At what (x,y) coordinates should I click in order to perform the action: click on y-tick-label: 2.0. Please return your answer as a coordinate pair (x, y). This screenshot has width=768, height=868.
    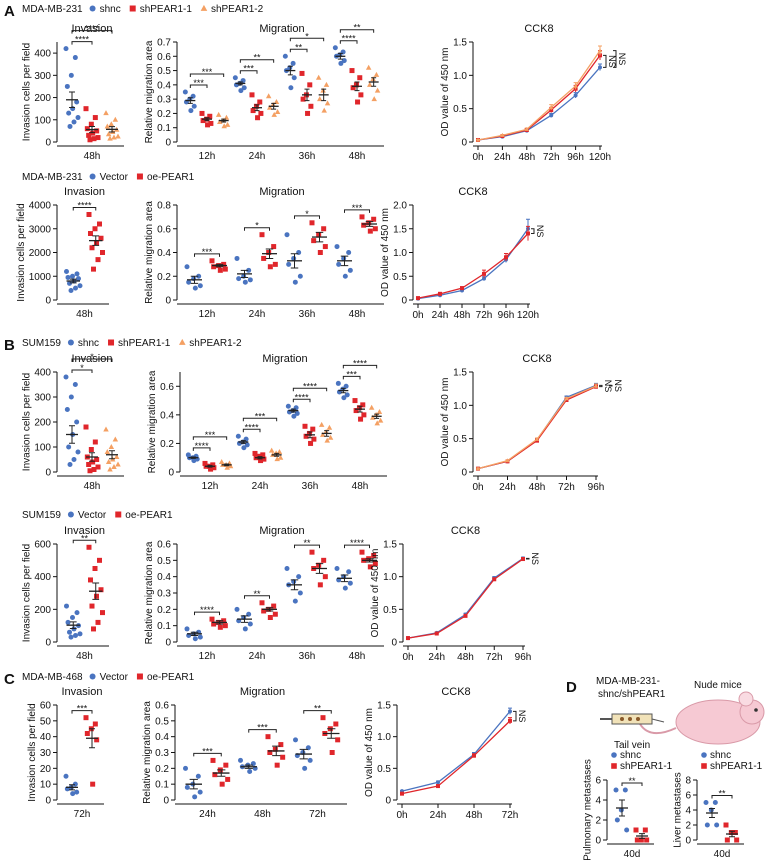
    Looking at the image, I should click on (400, 206).